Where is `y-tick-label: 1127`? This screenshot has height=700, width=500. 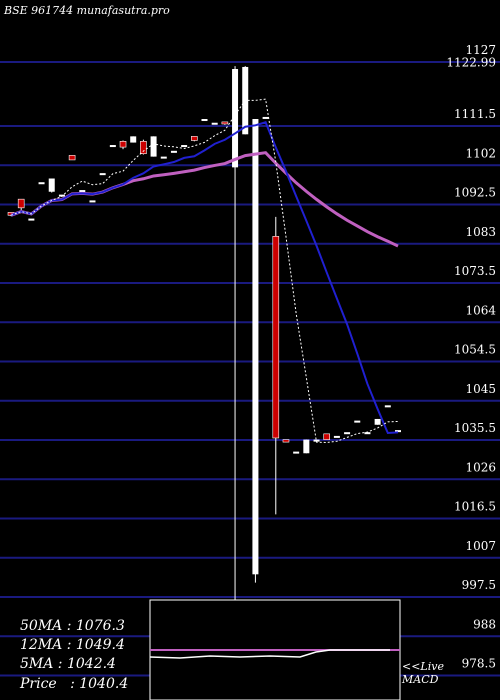
y-tick-label: 1127 is located at coordinates (480, 50).